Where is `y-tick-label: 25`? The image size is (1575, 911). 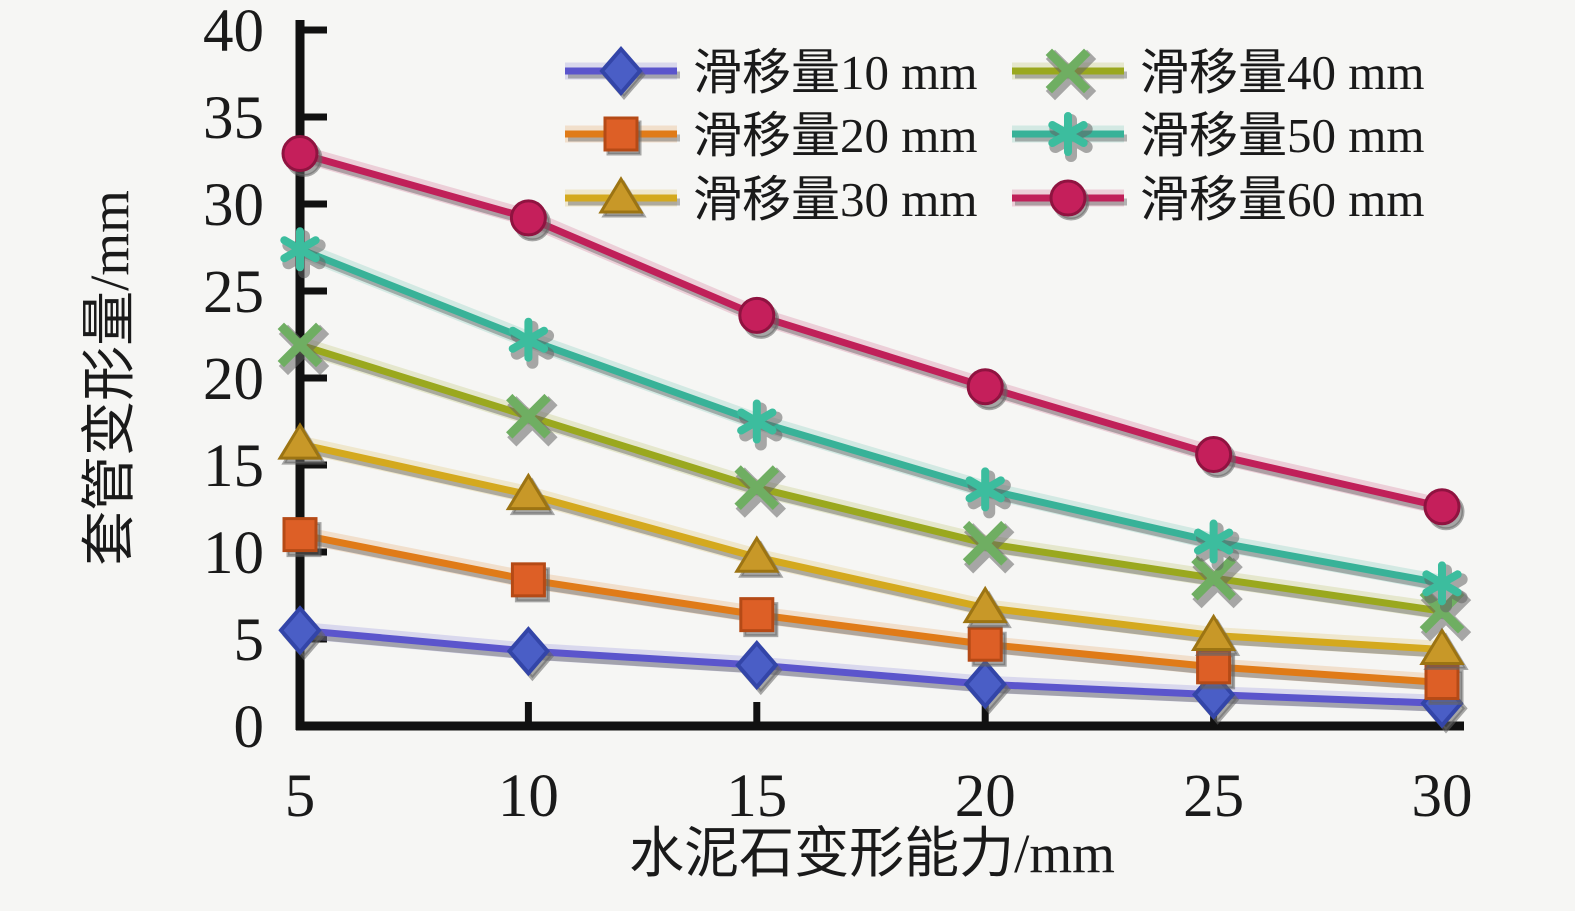
y-tick-label: 25 is located at coordinates (233, 292).